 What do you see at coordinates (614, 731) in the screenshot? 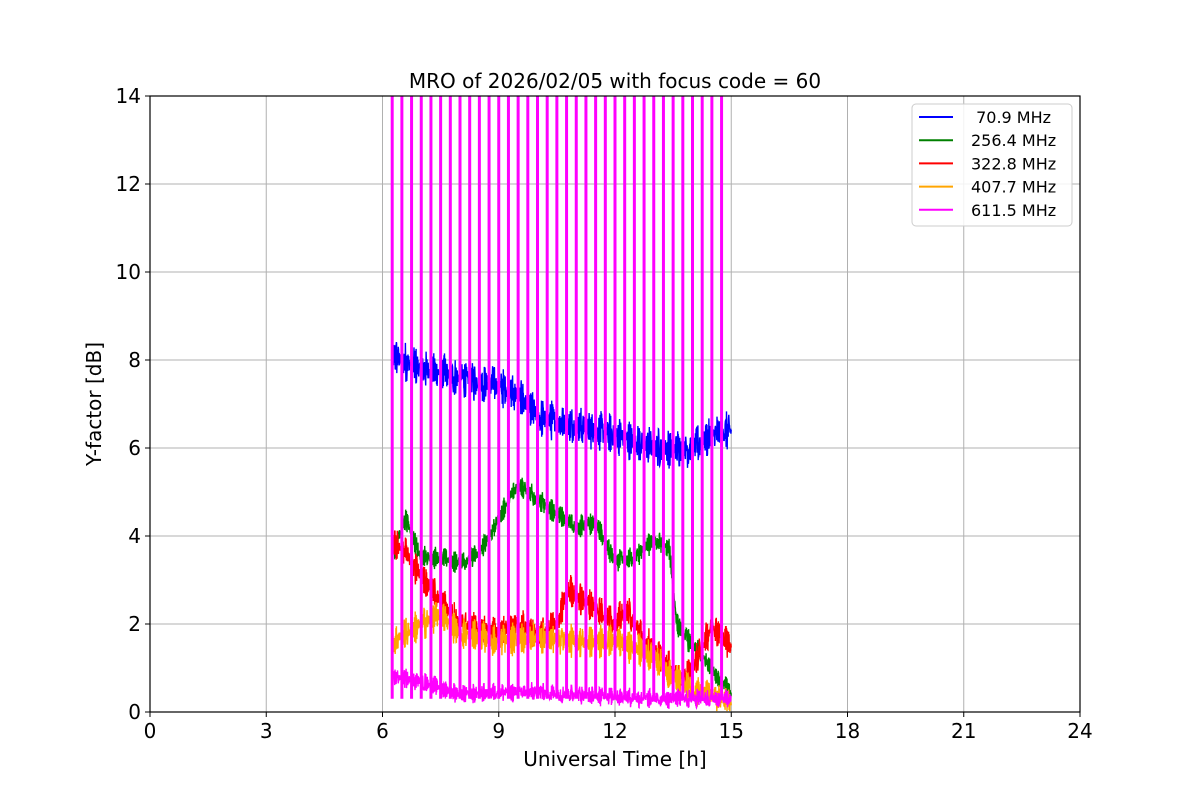
I see `x-tick-label: 12` at bounding box center [614, 731].